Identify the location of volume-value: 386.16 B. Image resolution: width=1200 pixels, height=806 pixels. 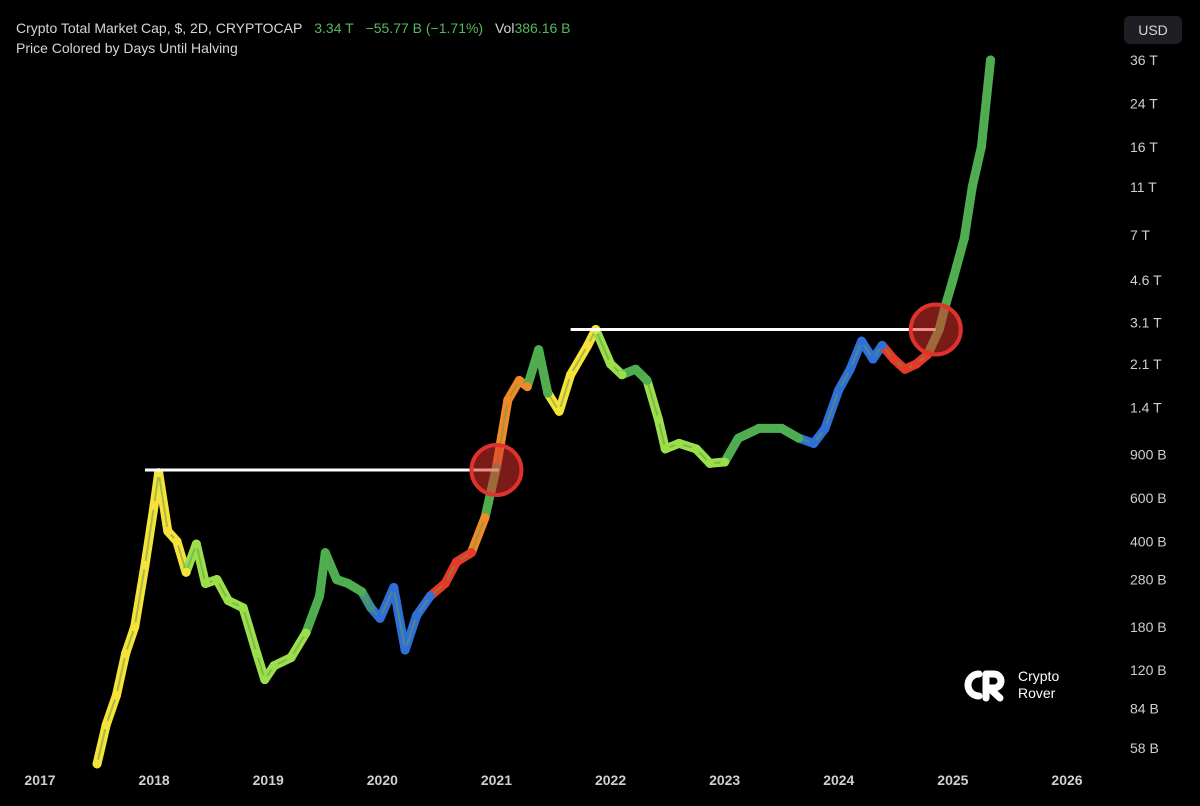
(542, 28).